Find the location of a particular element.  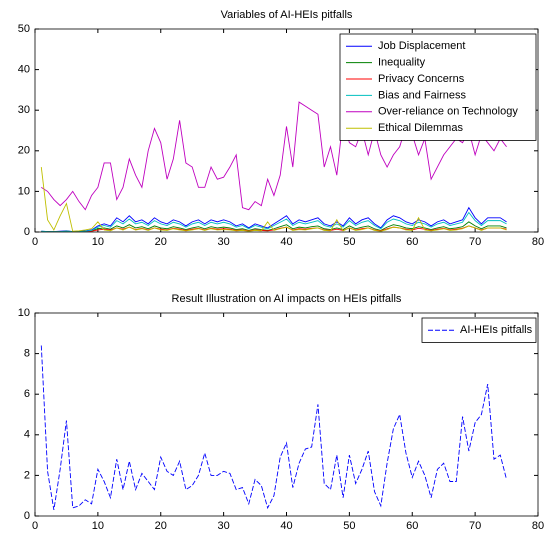

y-tick-label: 50 is located at coordinates (24, 29).